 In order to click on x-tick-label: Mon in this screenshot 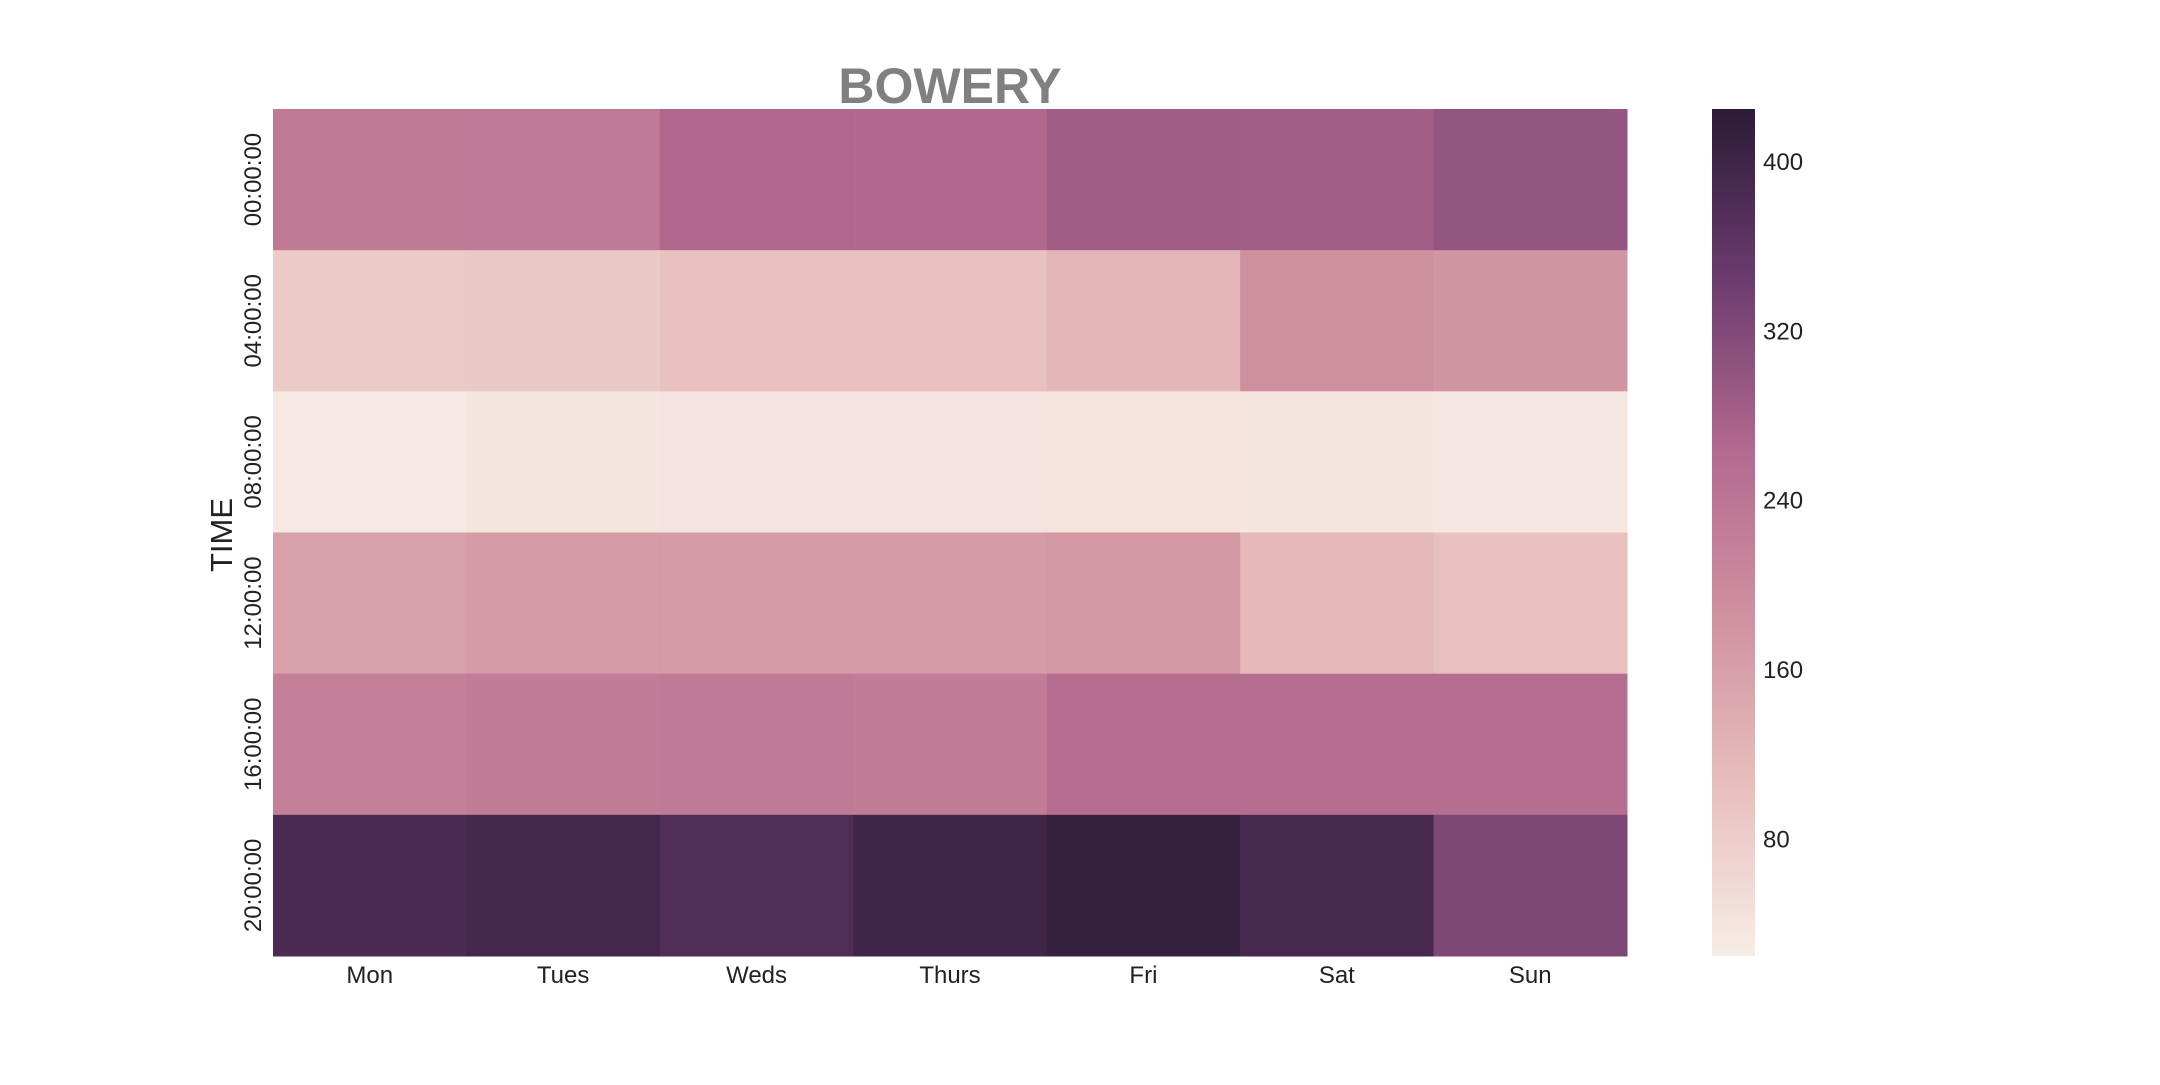, I will do `click(369, 975)`.